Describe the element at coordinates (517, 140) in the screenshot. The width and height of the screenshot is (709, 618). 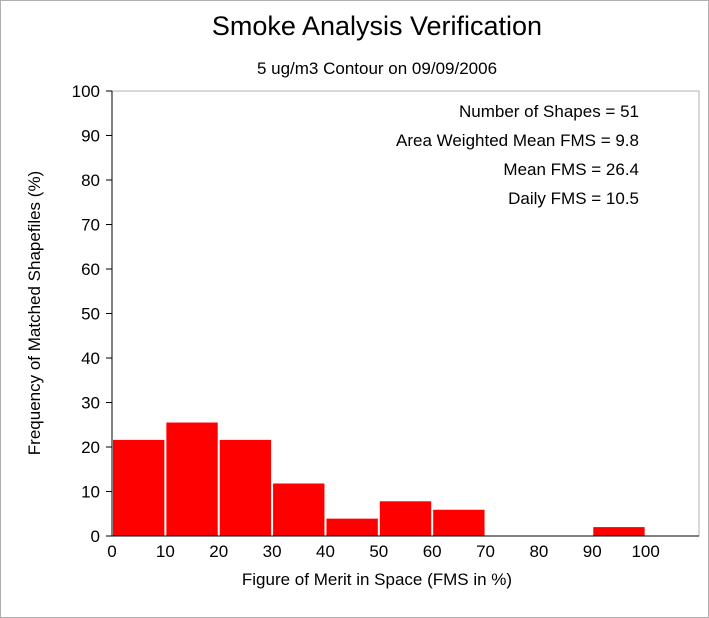
I see `stat-annotation-1: Area Weighted Mean FMS = 9.8` at that location.